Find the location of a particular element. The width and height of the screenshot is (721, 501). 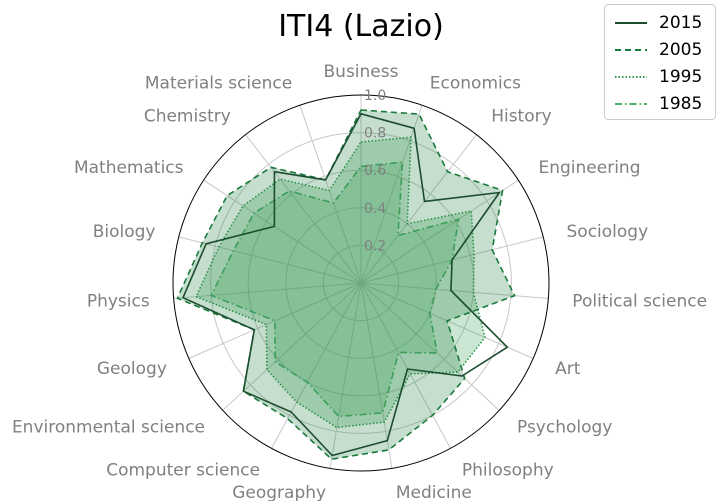

category-label: History is located at coordinates (521, 117).